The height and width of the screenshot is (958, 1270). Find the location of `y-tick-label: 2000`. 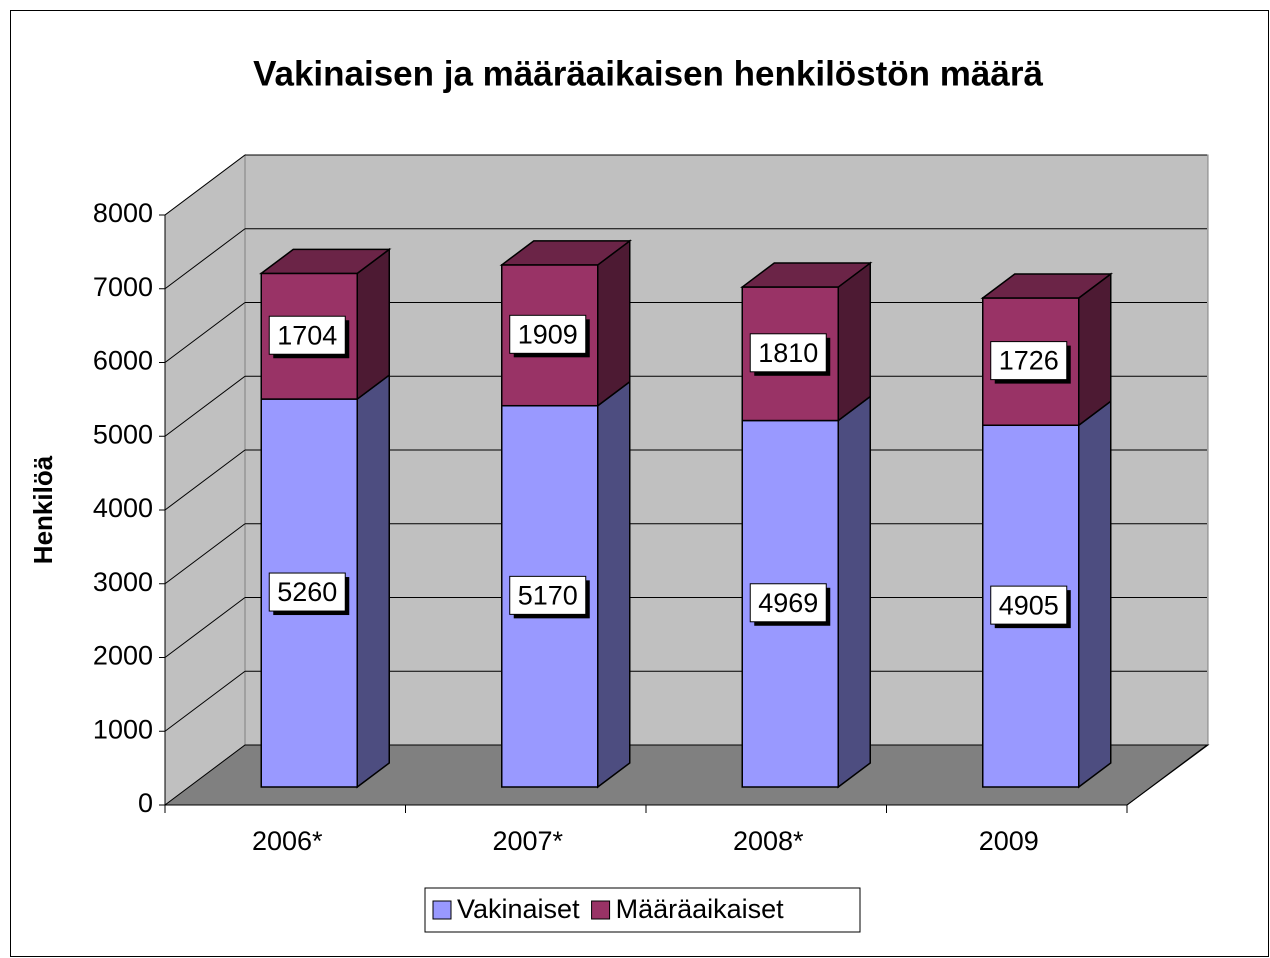

y-tick-label: 2000 is located at coordinates (123, 656).